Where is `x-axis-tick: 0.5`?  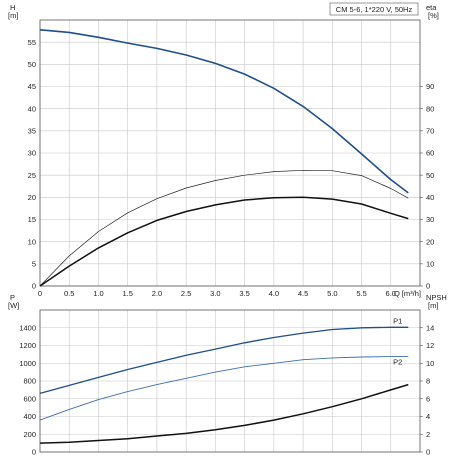 x-axis-tick: 0.5 is located at coordinates (69, 293).